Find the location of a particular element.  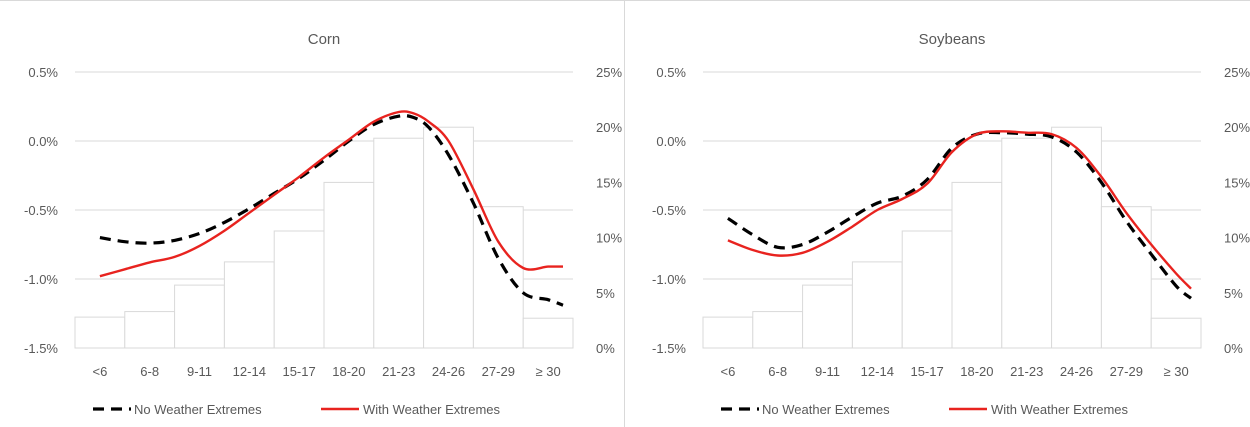

chart-title: Soybeans is located at coordinates (952, 39).